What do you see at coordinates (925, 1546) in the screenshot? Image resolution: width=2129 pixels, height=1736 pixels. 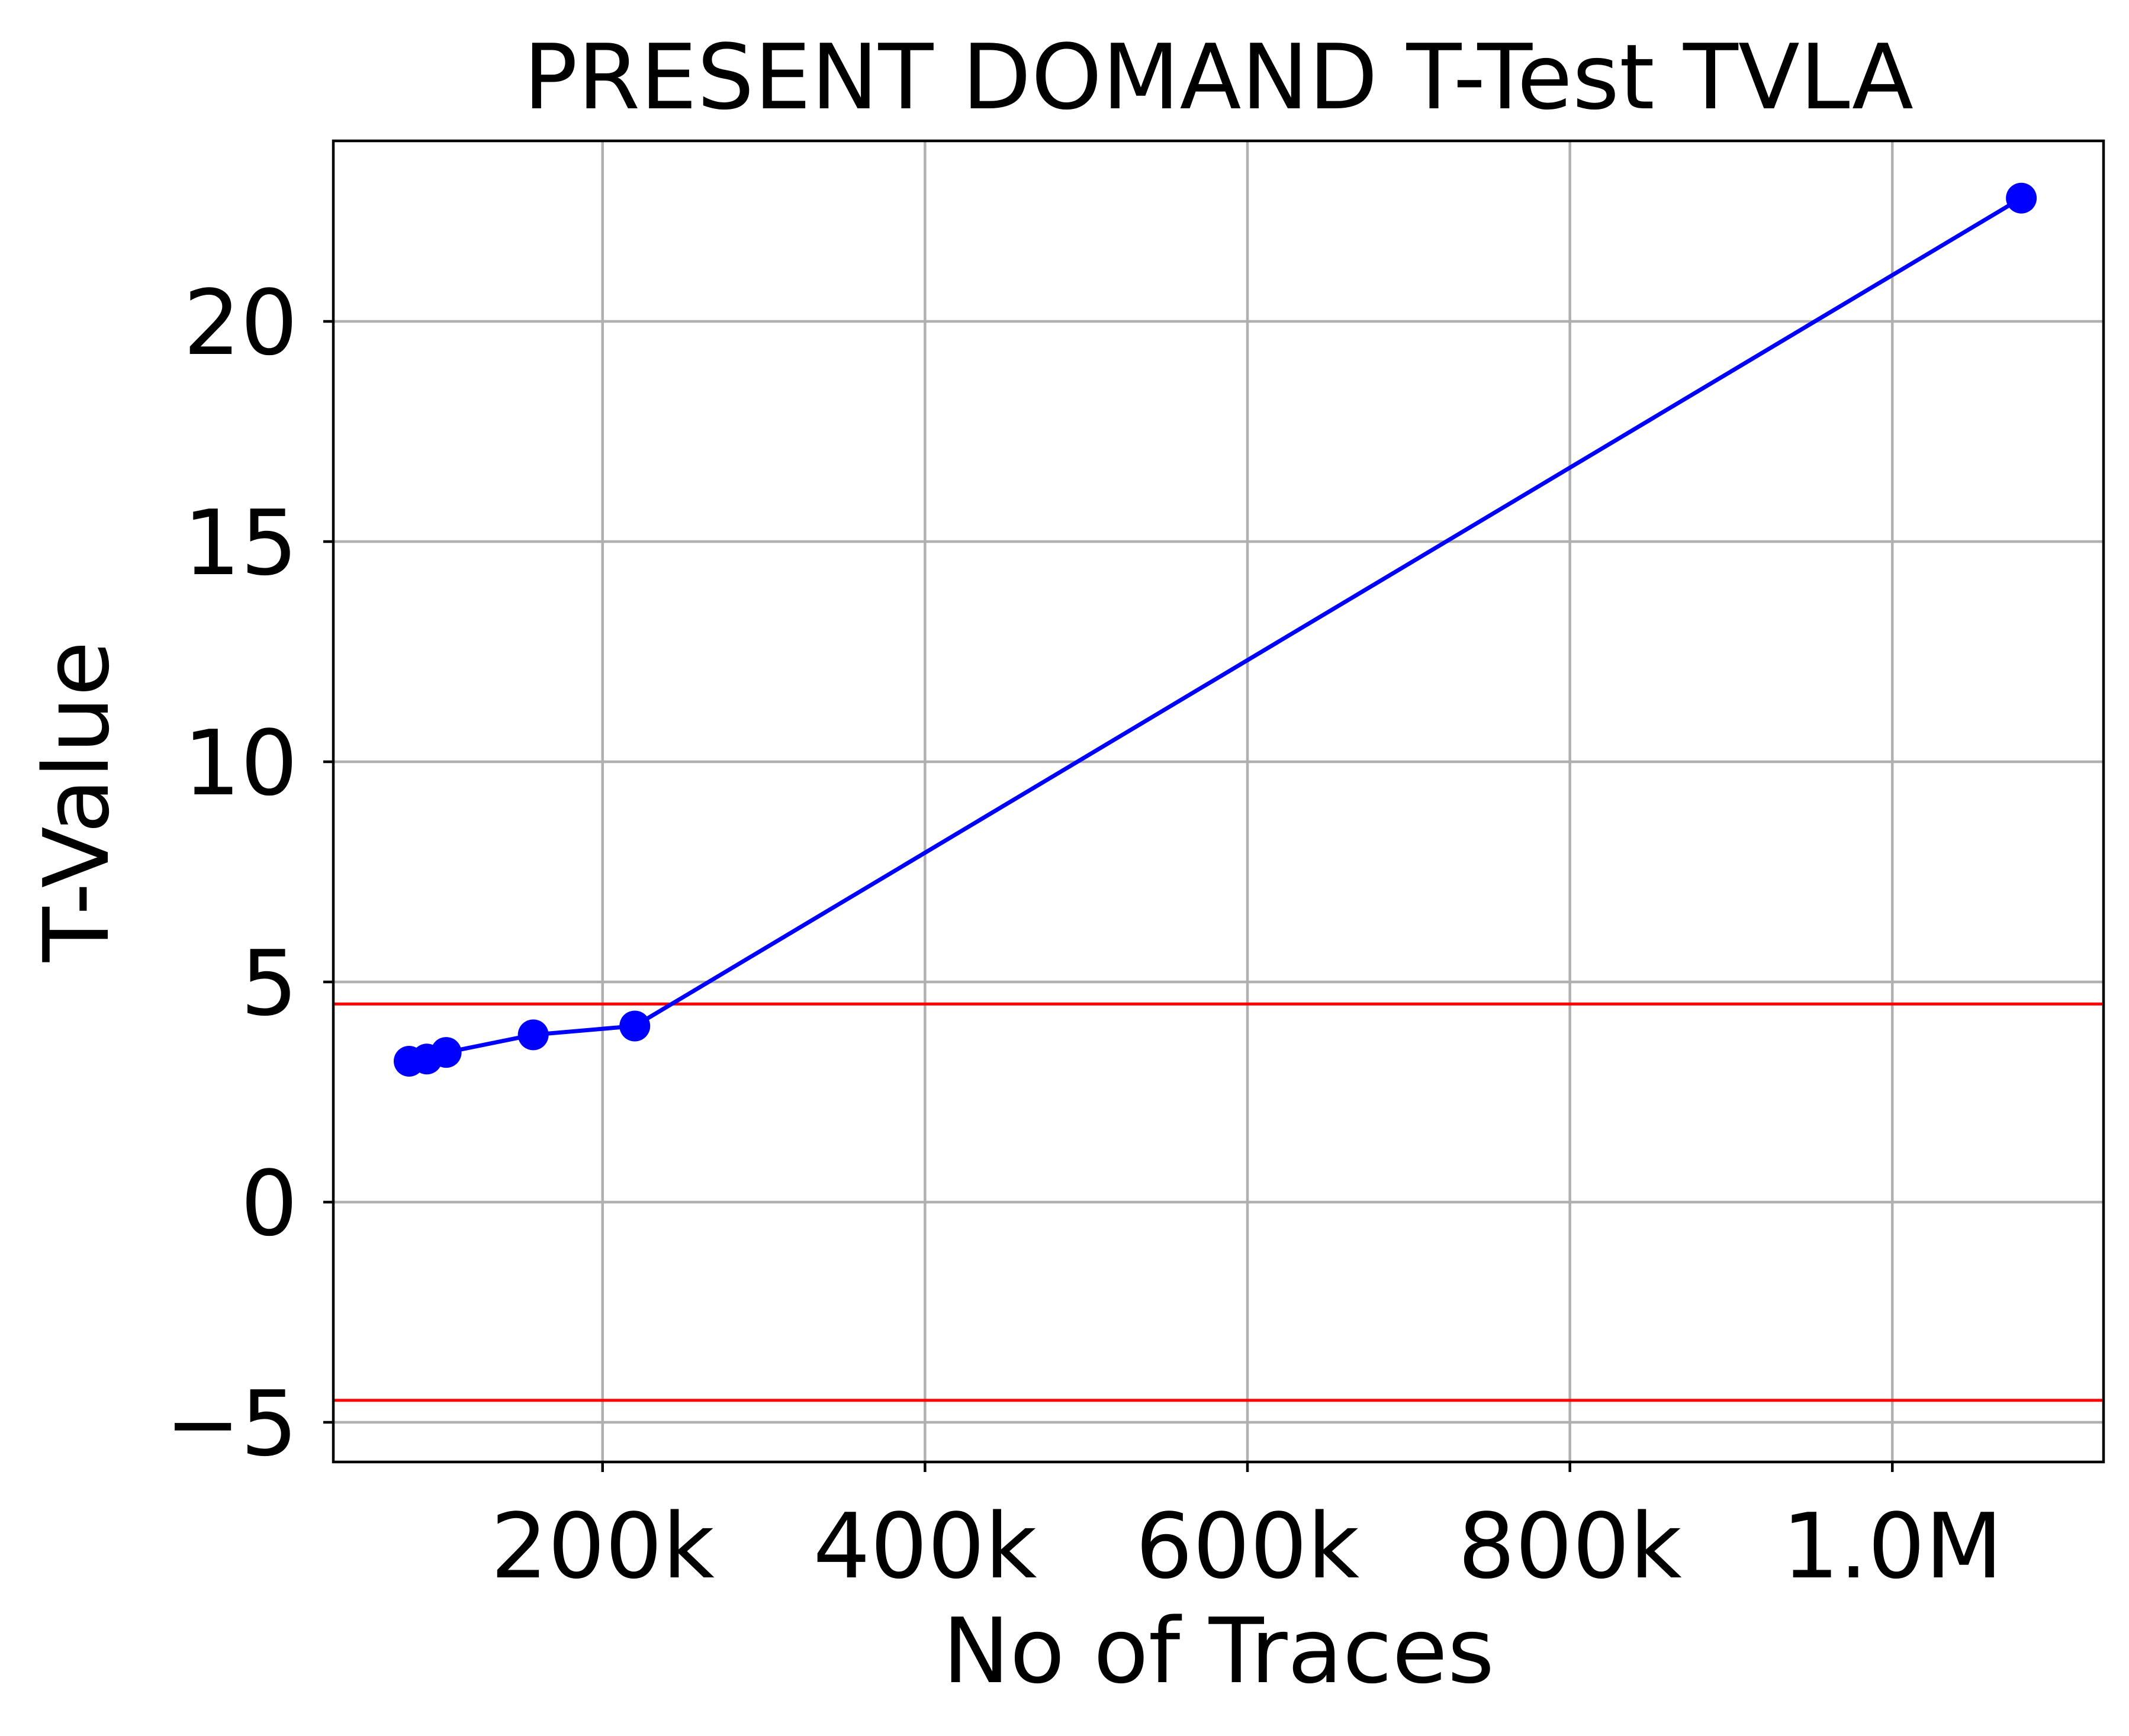 I see `x-tick-label: 400k` at bounding box center [925, 1546].